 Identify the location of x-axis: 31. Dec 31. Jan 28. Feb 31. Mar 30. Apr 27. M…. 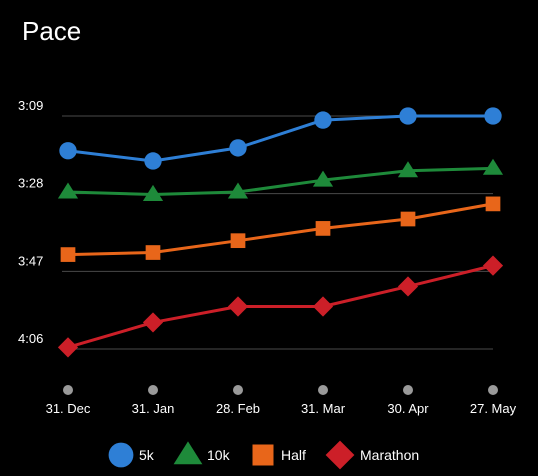
(281, 400).